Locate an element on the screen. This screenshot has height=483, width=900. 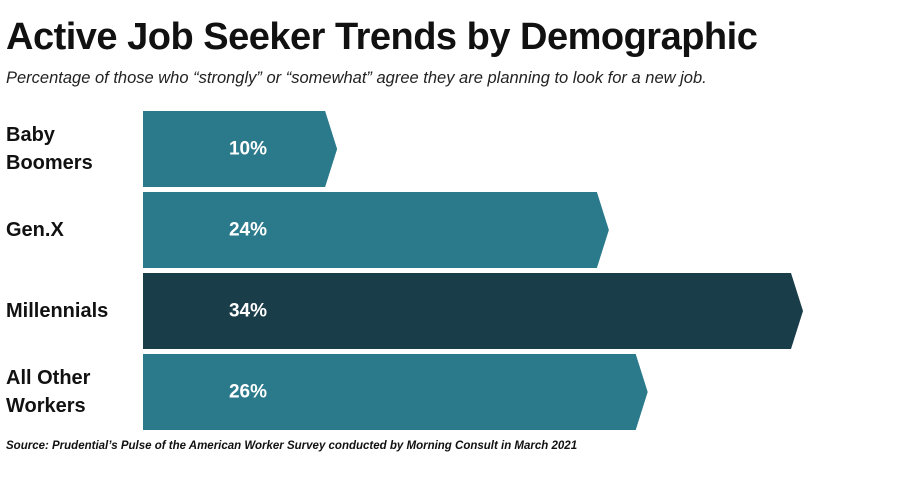
chart-title: Active Job Seeker Trends by Demographic is located at coordinates (382, 37).